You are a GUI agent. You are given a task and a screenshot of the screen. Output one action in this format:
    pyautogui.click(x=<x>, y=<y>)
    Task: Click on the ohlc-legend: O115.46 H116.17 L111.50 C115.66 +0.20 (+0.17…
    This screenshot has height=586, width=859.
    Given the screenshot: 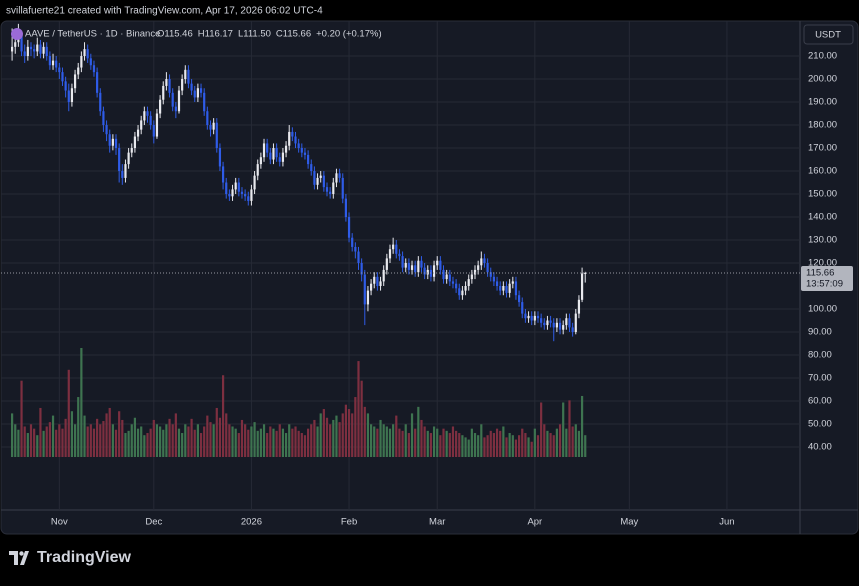 What is the action you would take?
    pyautogui.click(x=269, y=34)
    